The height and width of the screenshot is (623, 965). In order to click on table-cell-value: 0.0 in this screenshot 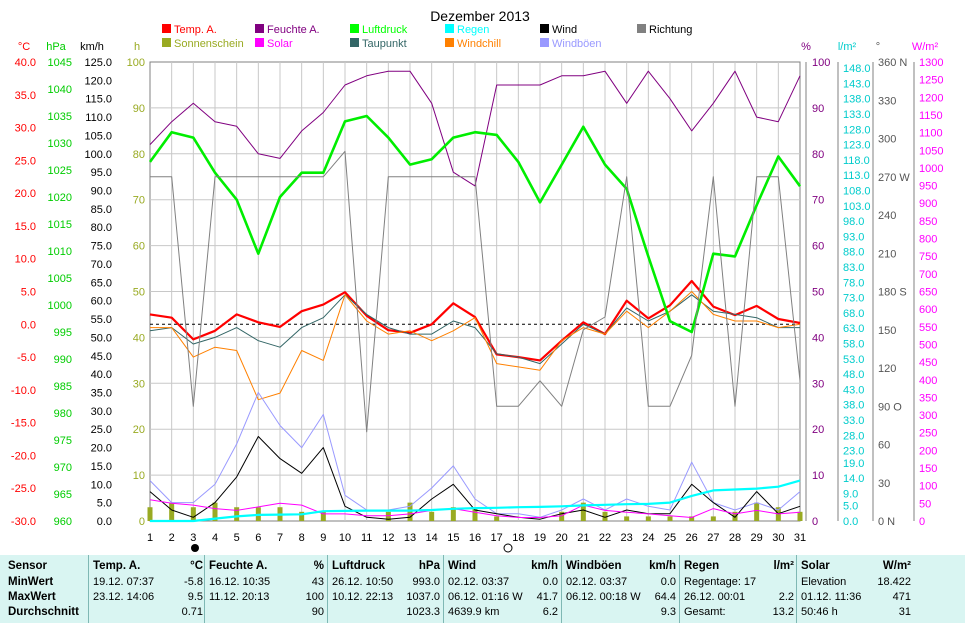, I will do `click(550, 582)`.